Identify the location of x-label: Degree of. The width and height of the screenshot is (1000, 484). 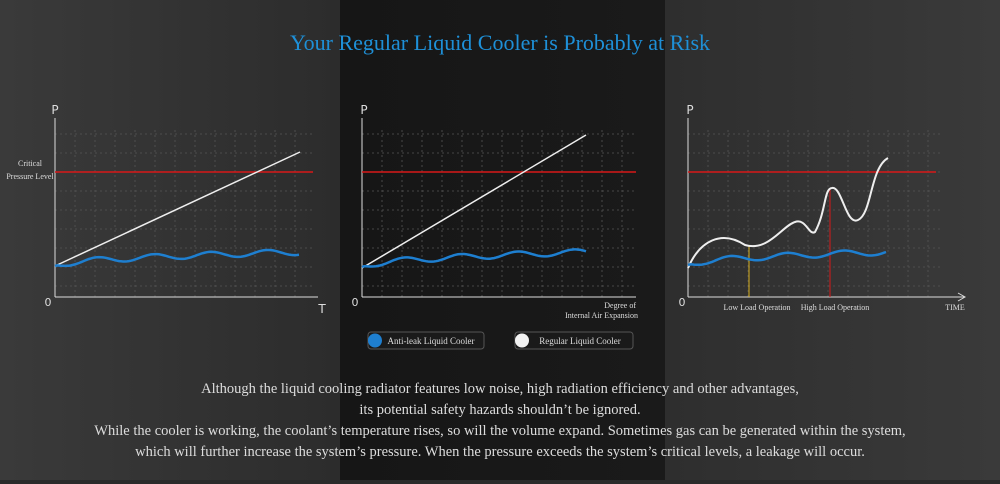
(620, 305).